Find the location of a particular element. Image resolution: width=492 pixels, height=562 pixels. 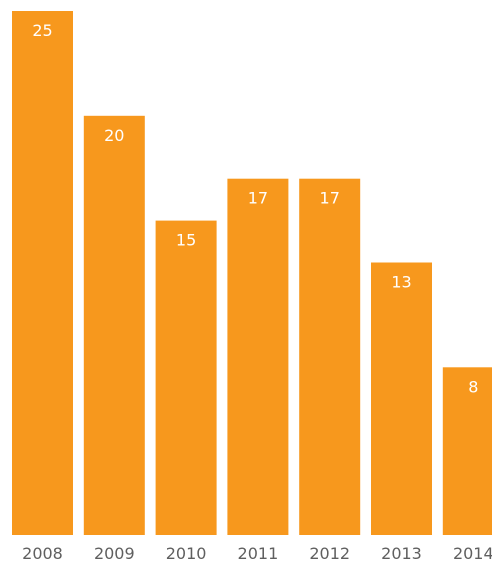

value-label-2011: 17 is located at coordinates (258, 198).